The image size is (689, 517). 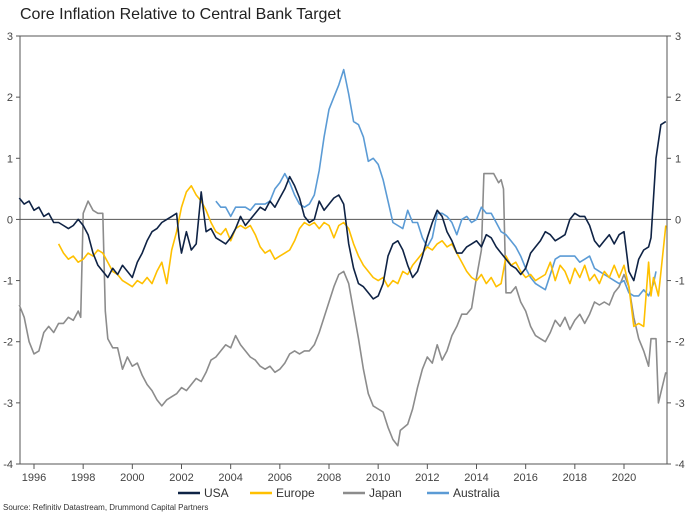 I want to click on y-tick-label-right: 0, so click(x=678, y=220).